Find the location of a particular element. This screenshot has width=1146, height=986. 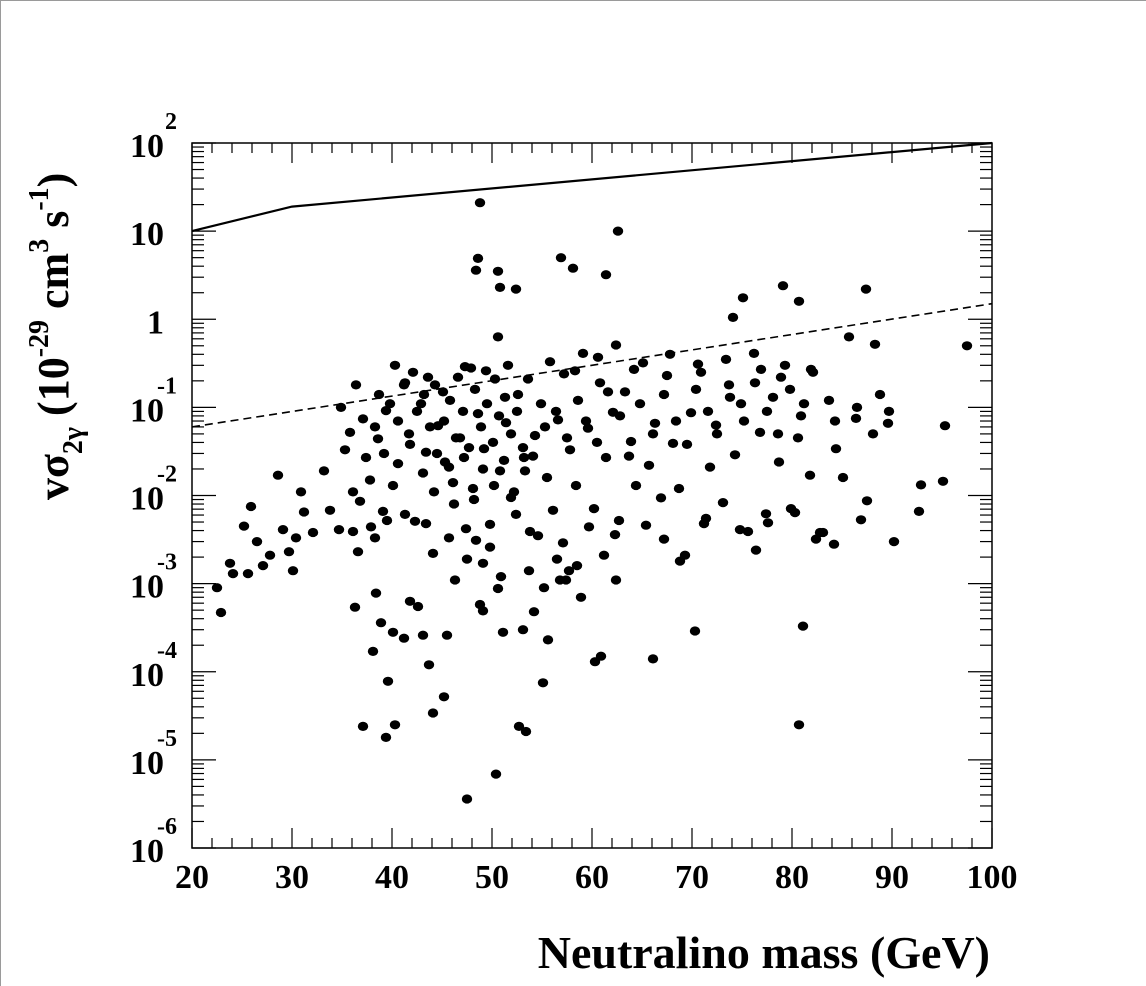

solid-limit-line is located at coordinates (592, 187).